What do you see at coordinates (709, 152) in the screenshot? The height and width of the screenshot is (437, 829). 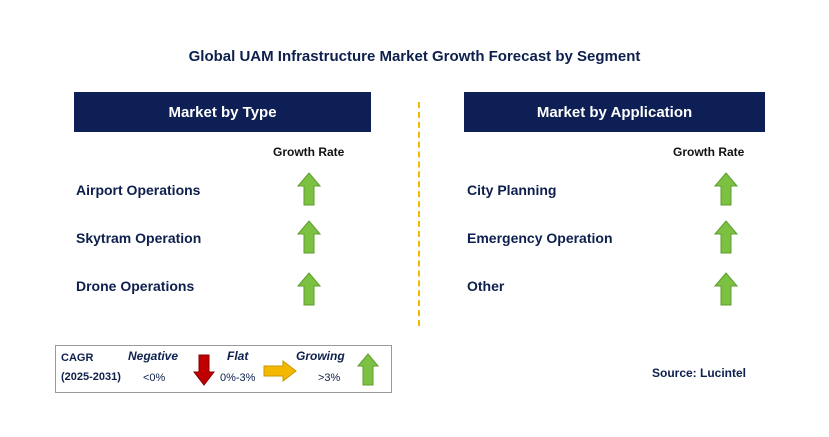 I see `right-growth-rate-label: Growth Rate` at bounding box center [709, 152].